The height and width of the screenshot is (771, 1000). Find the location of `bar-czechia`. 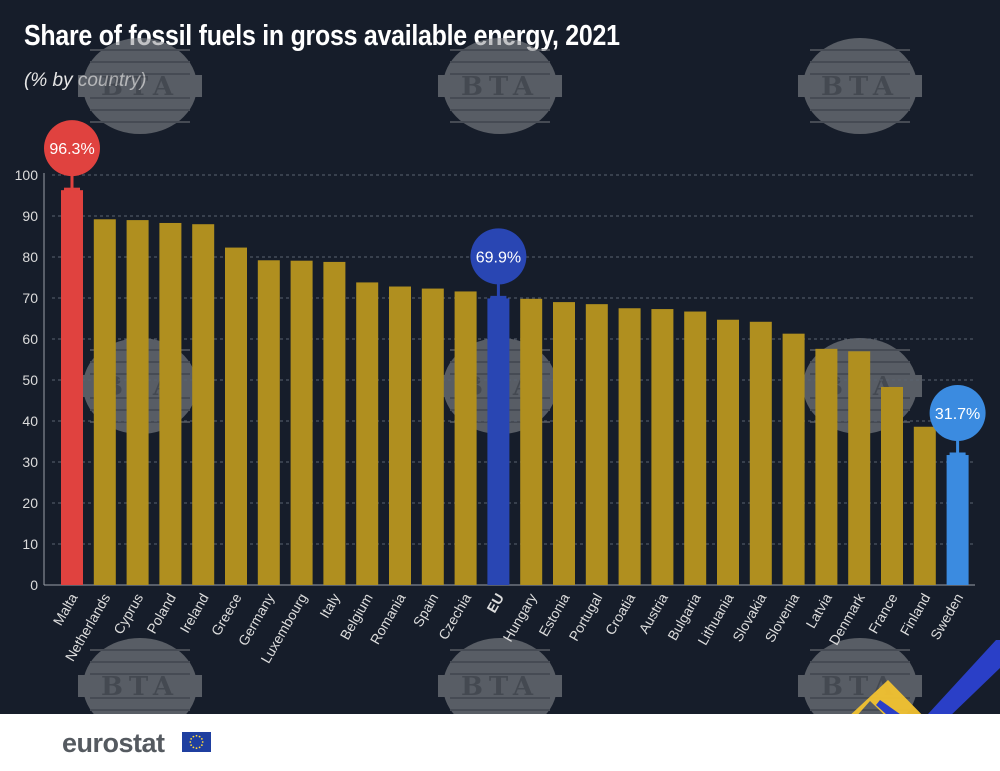

bar-czechia is located at coordinates (465, 438).